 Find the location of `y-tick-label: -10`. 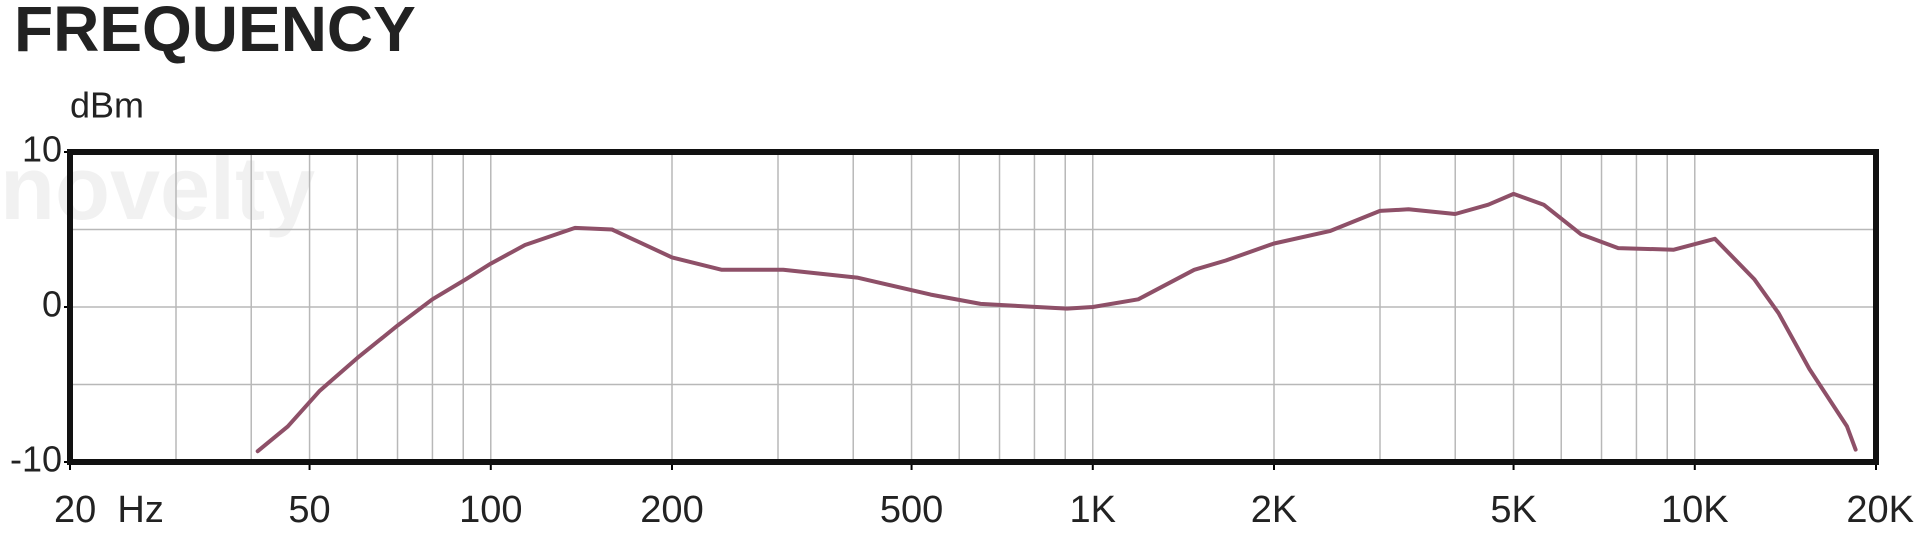

y-tick-label: -10 is located at coordinates (36, 459).